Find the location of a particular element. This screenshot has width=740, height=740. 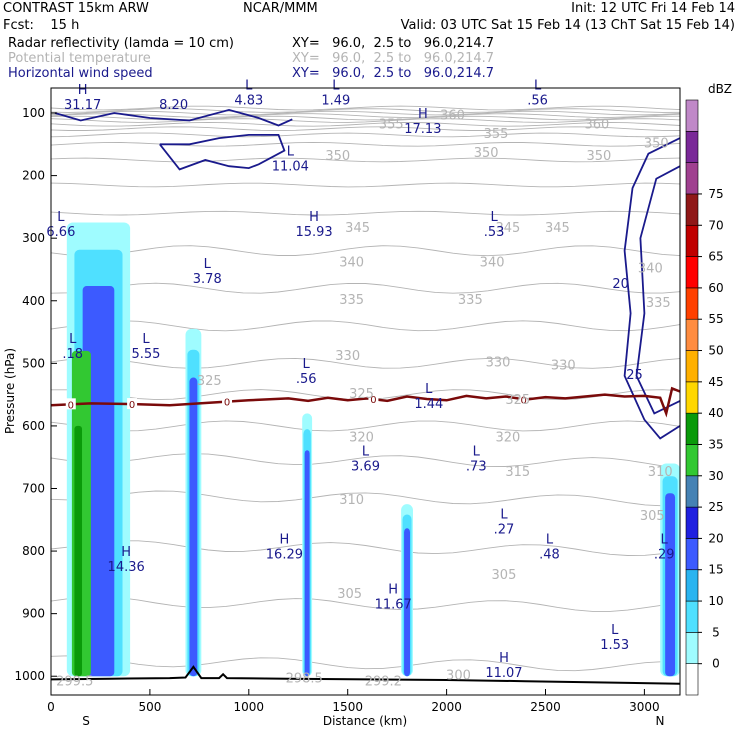

x-tick-label: 2500 is located at coordinates (545, 707).